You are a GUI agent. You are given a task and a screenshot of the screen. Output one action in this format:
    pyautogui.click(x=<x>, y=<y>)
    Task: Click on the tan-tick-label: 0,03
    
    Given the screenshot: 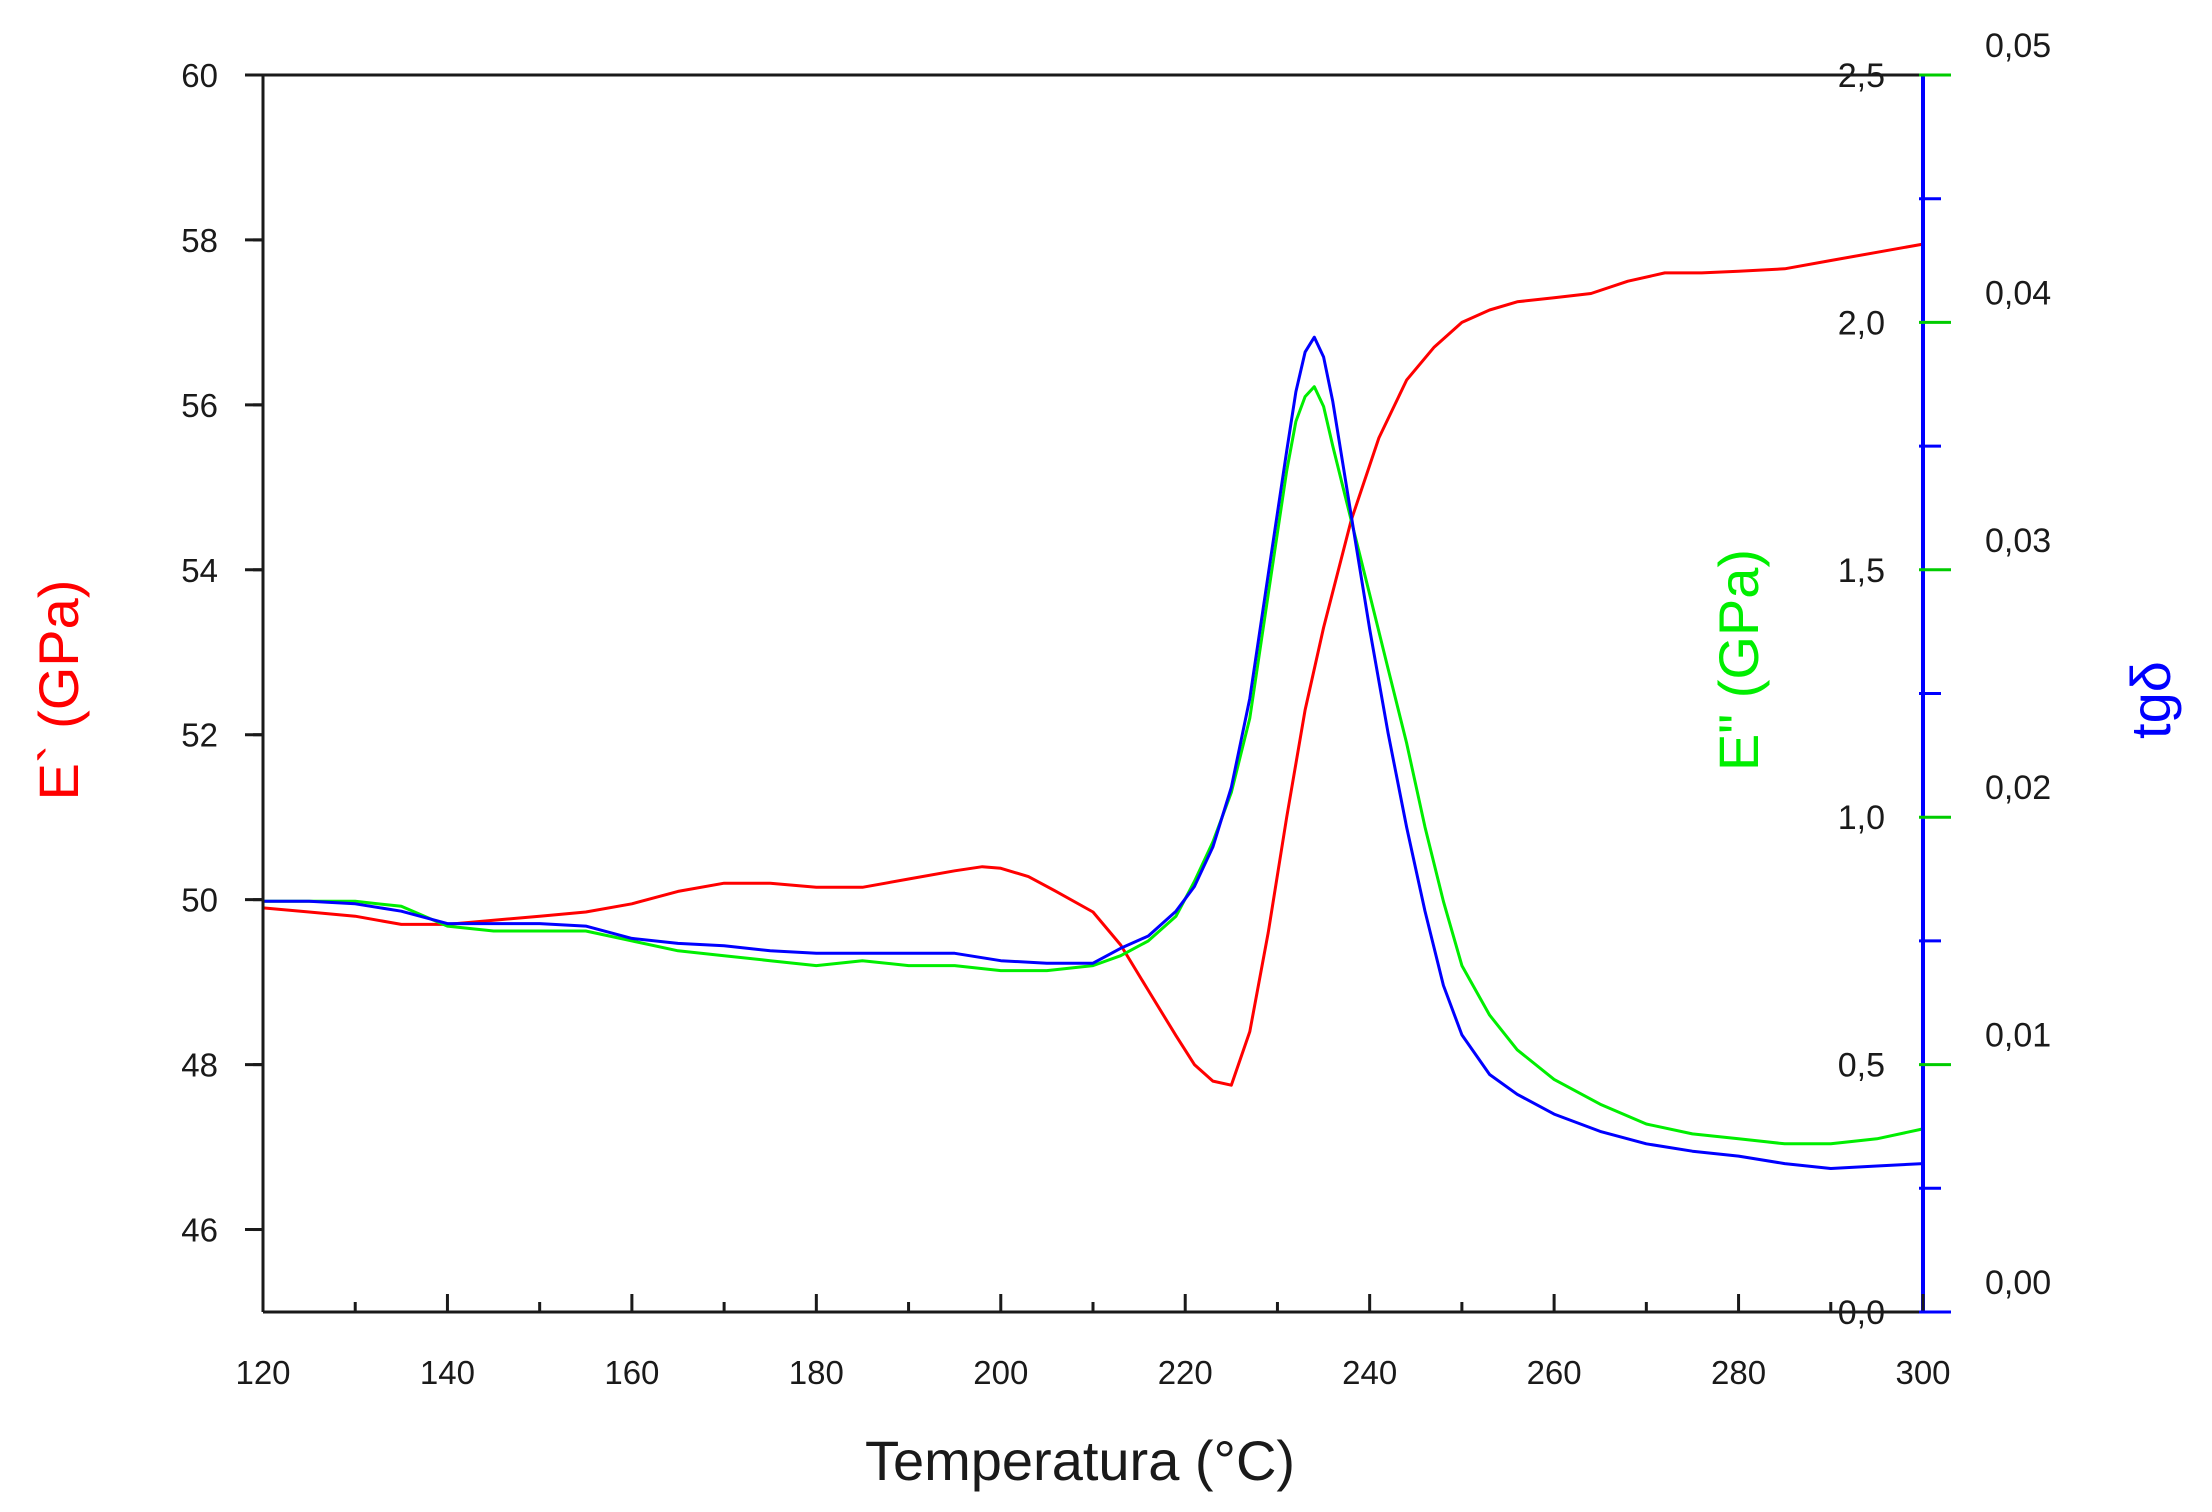 What is the action you would take?
    pyautogui.click(x=2018, y=541)
    